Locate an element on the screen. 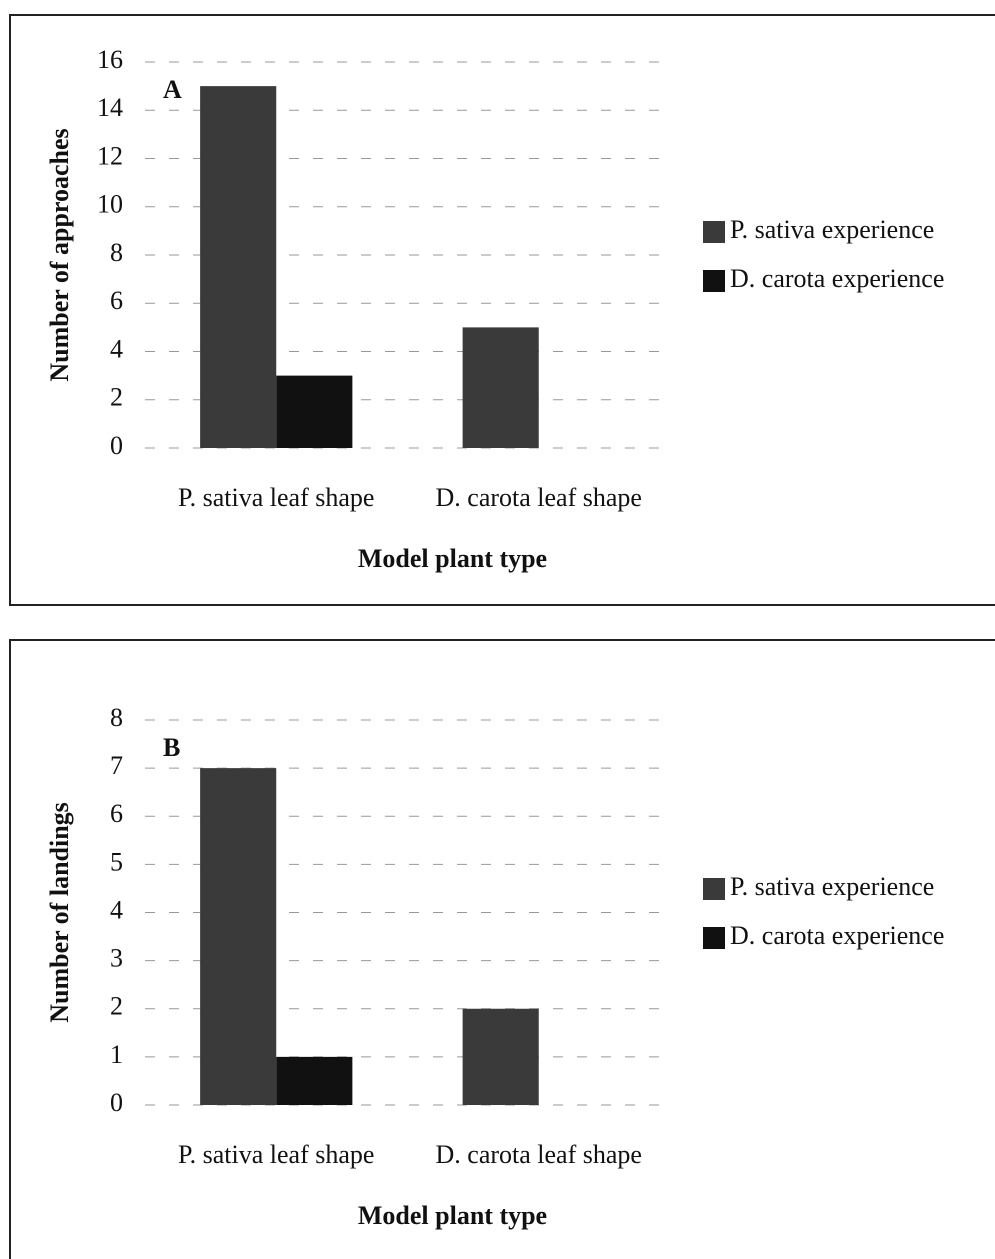  y-axis-label: Number of approaches is located at coordinates (59, 254).